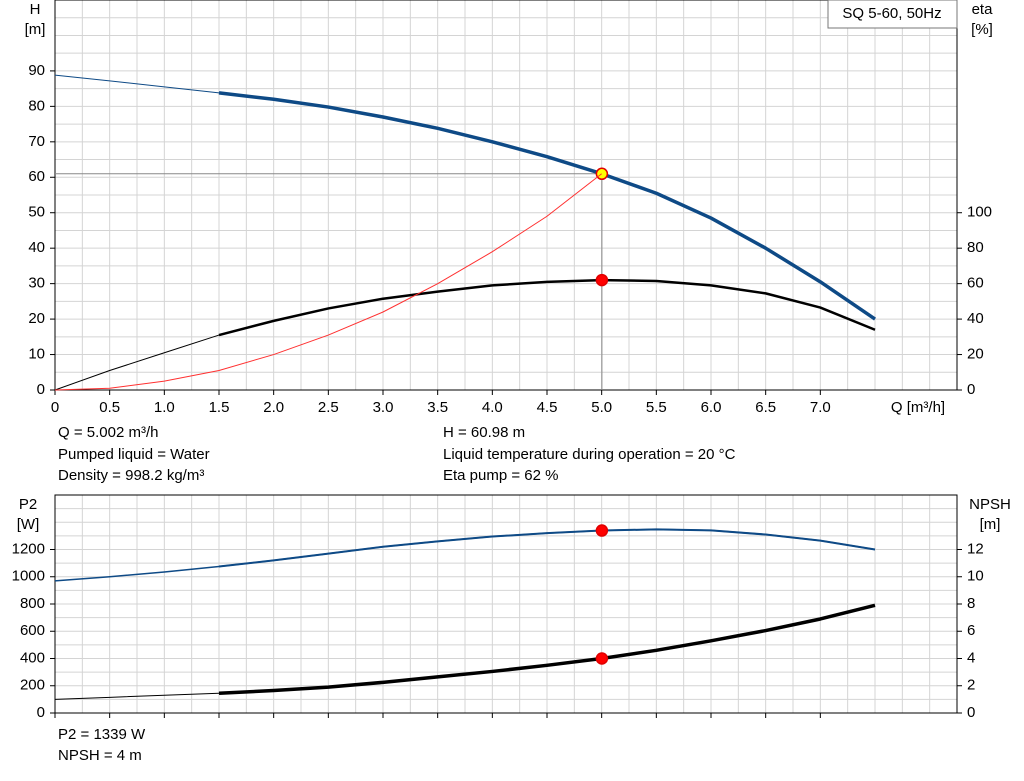 This screenshot has width=1024, height=781. I want to click on annotation: Pumped liquid = Water, so click(134, 454).